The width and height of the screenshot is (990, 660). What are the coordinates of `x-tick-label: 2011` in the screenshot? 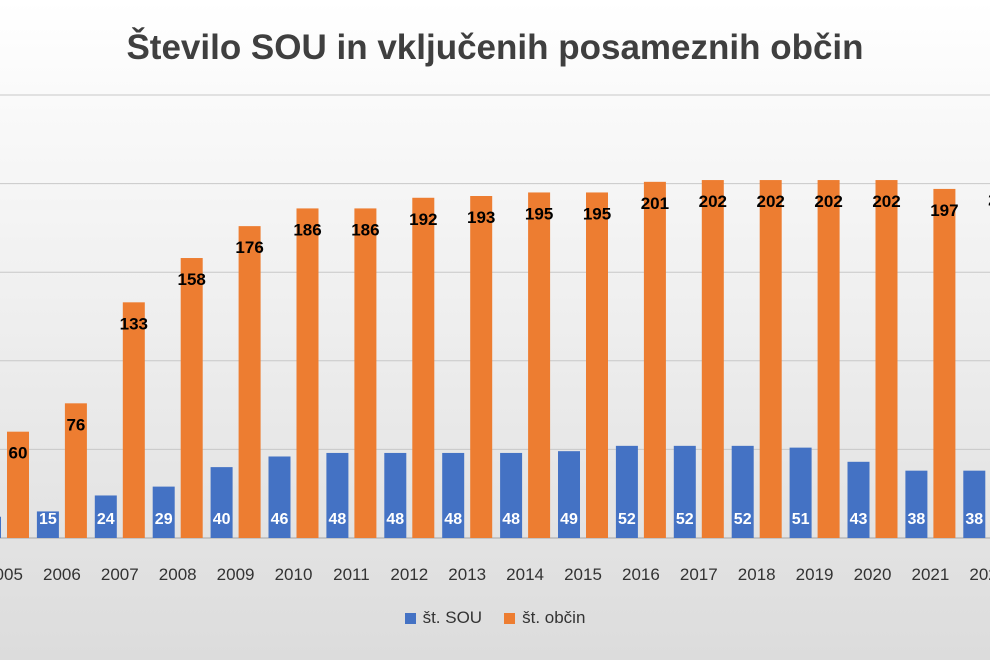 It's located at (351, 574).